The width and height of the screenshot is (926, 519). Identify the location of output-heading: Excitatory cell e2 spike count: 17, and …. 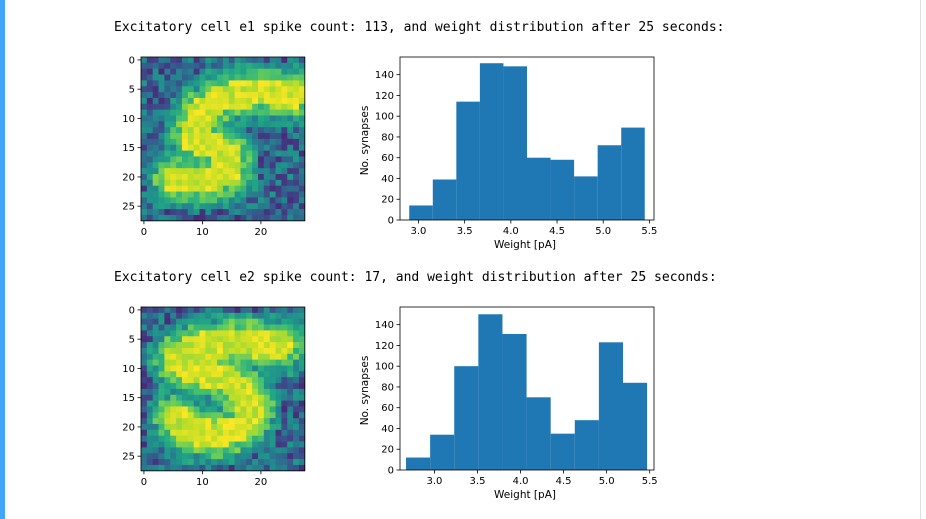
(415, 277).